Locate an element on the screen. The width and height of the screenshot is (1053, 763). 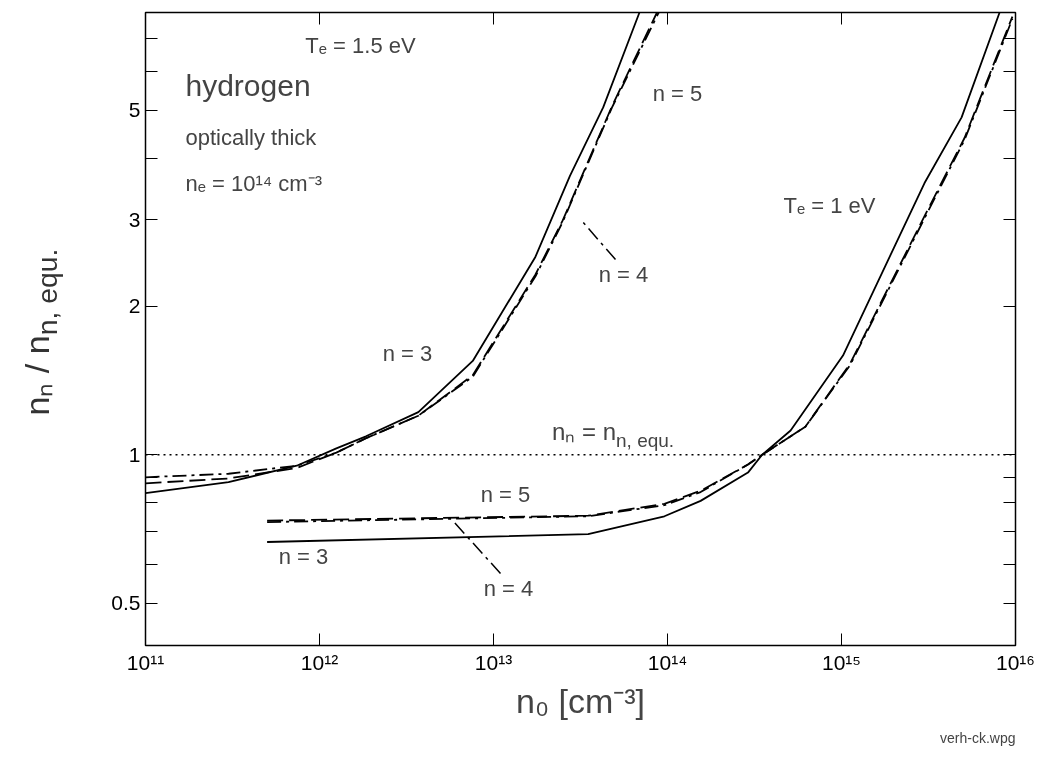
x-tick-label: 10¹² is located at coordinates (319, 662).